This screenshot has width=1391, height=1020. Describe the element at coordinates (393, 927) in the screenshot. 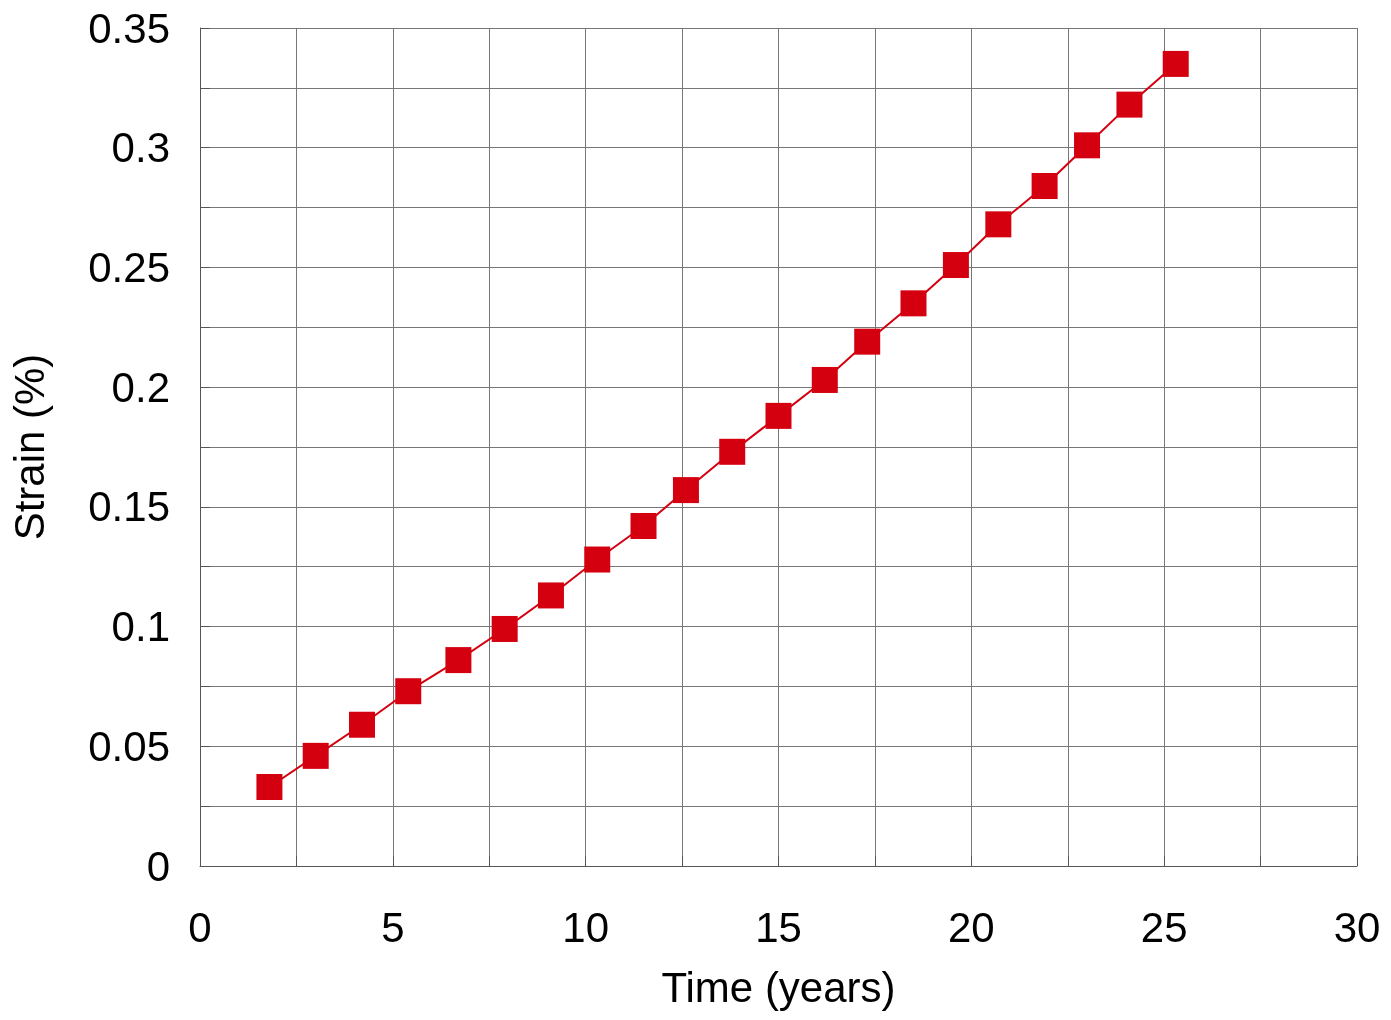

I see `x-tick-label: 5` at that location.